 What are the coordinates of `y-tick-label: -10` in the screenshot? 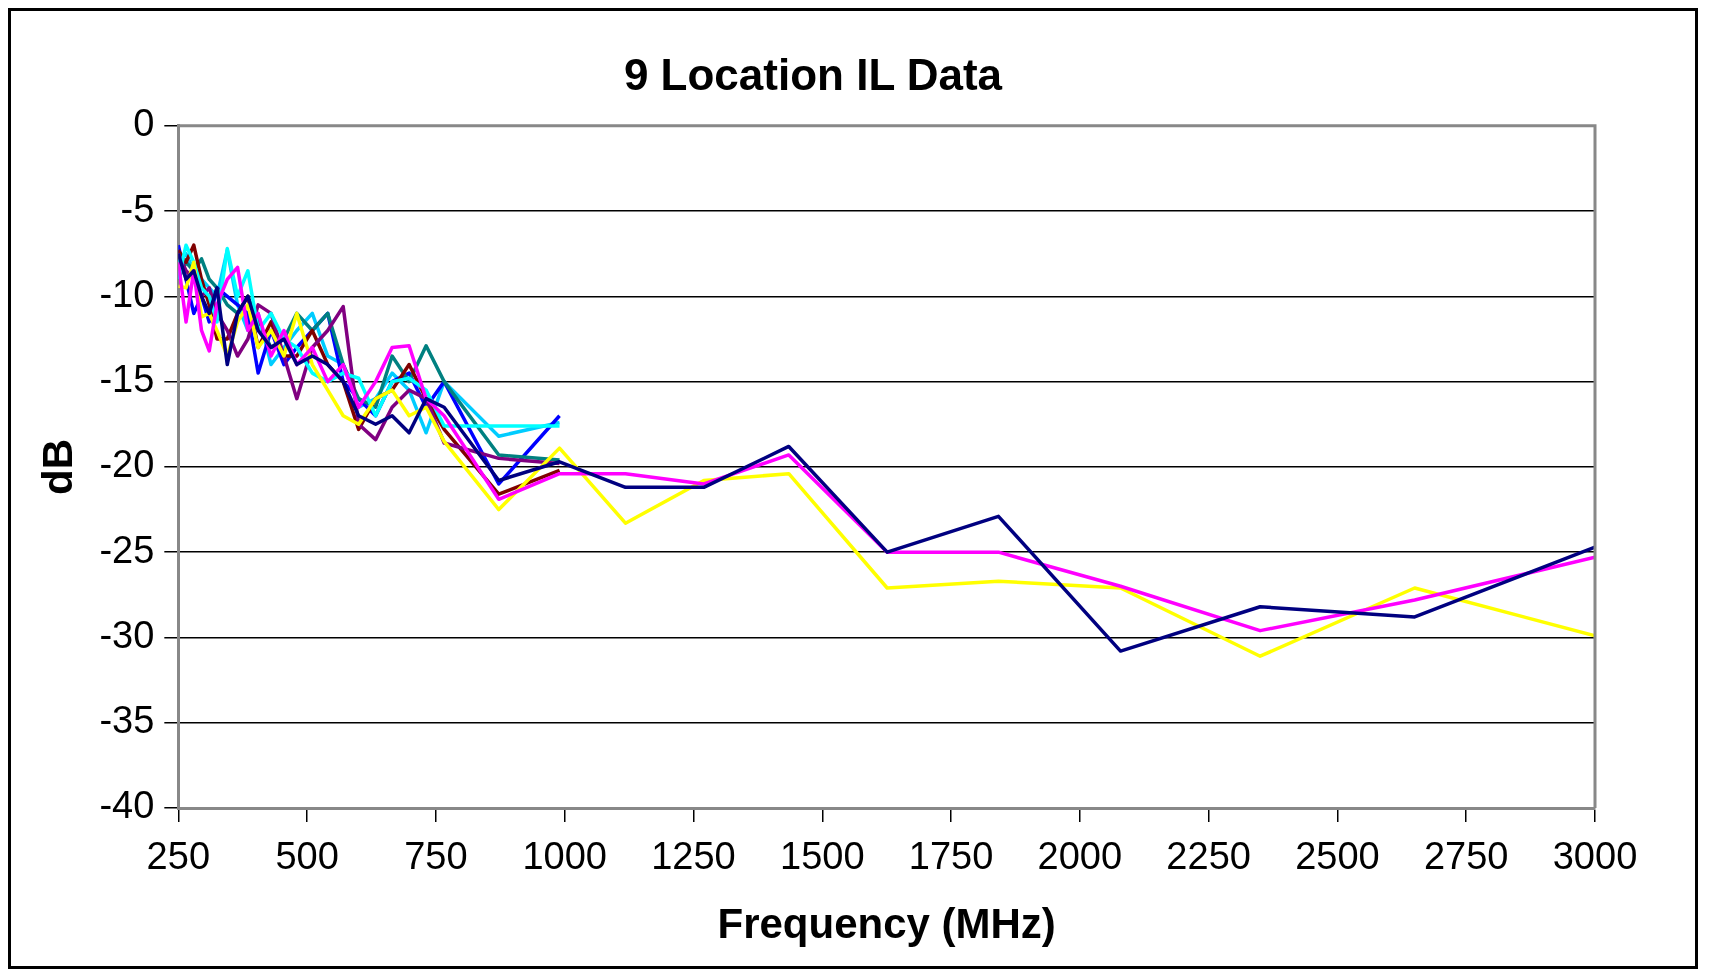 It's located at (127, 293).